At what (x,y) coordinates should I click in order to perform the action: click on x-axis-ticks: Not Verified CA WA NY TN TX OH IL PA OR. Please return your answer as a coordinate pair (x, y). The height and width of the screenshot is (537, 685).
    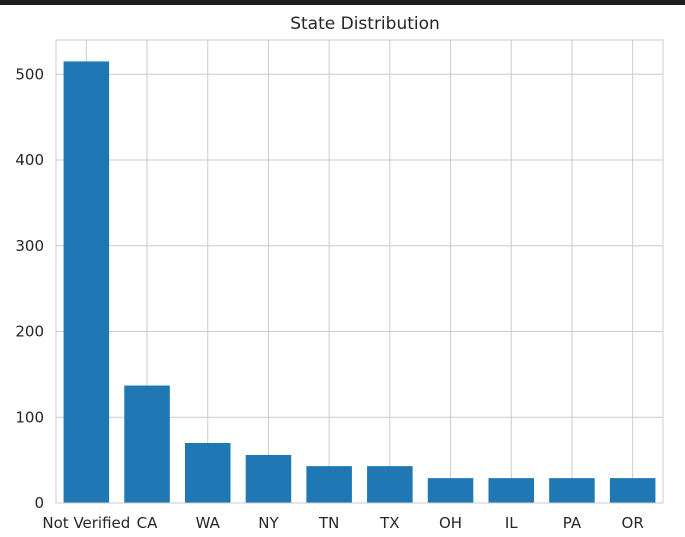
    Looking at the image, I should click on (342, 523).